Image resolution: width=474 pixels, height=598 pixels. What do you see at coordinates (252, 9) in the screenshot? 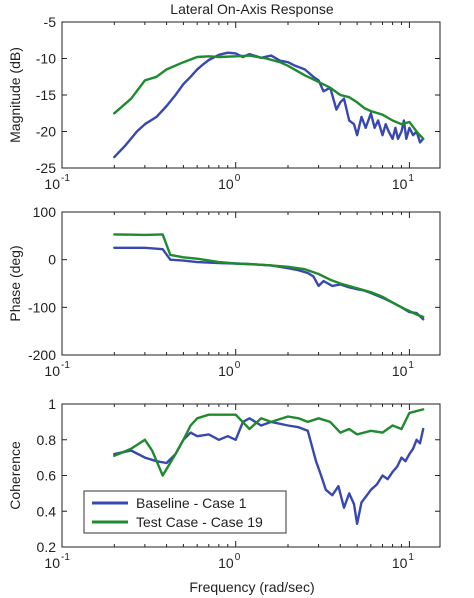
I see `figure-title: Lateral On-Axis Response` at bounding box center [252, 9].